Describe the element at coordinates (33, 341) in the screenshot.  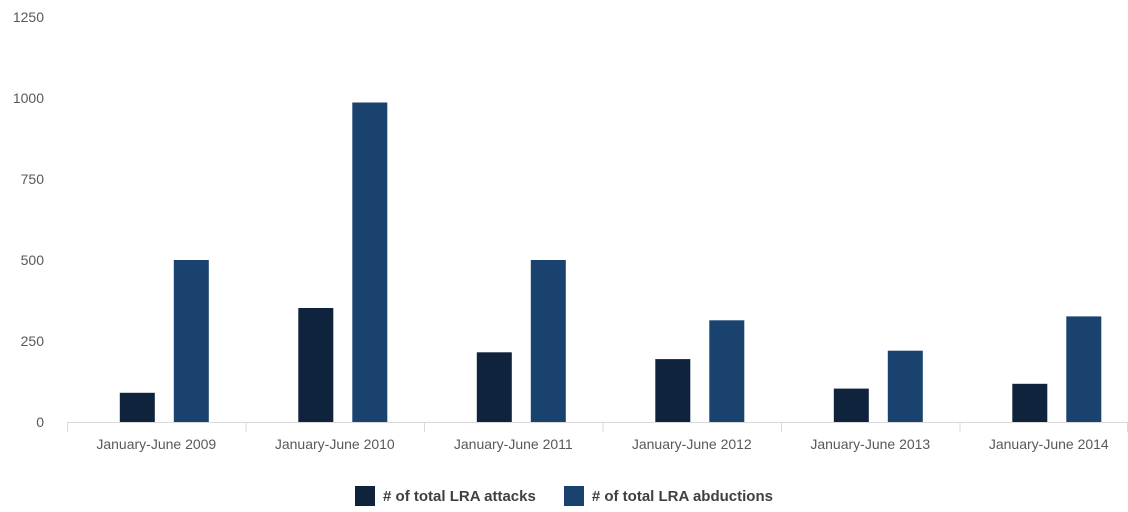
I see `y-tick-label: 250` at that location.